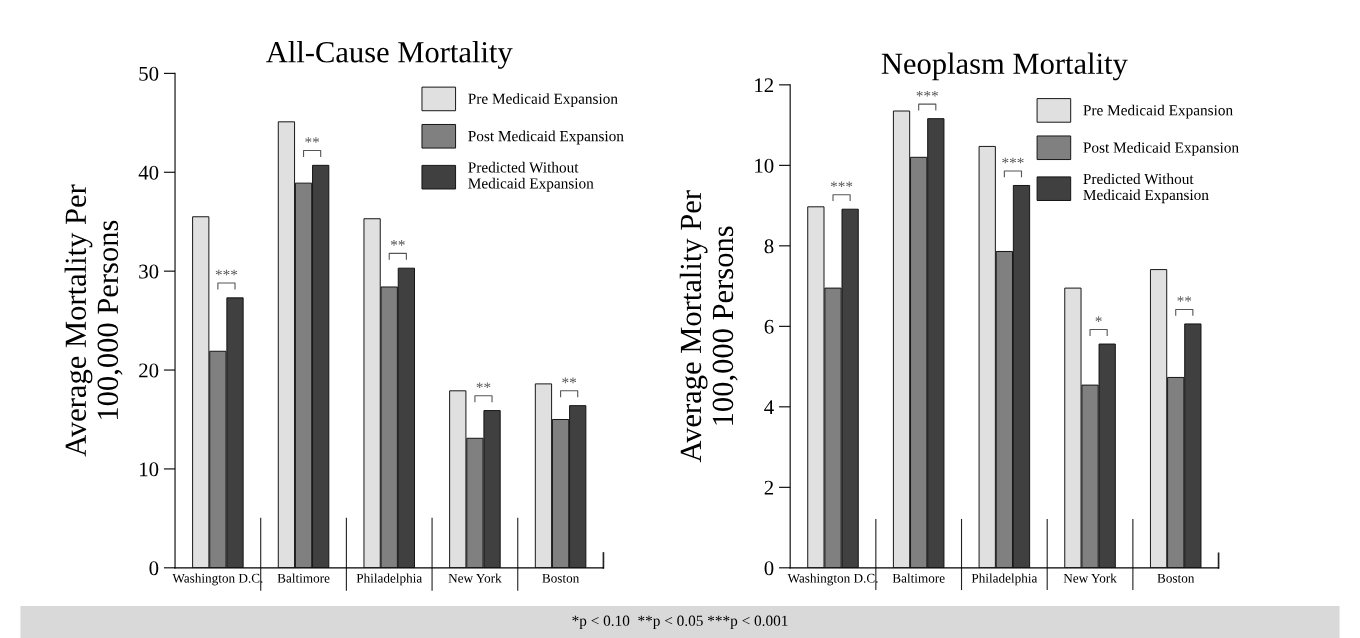  What do you see at coordinates (149, 73) in the screenshot?
I see `y-tick-label: 50` at bounding box center [149, 73].